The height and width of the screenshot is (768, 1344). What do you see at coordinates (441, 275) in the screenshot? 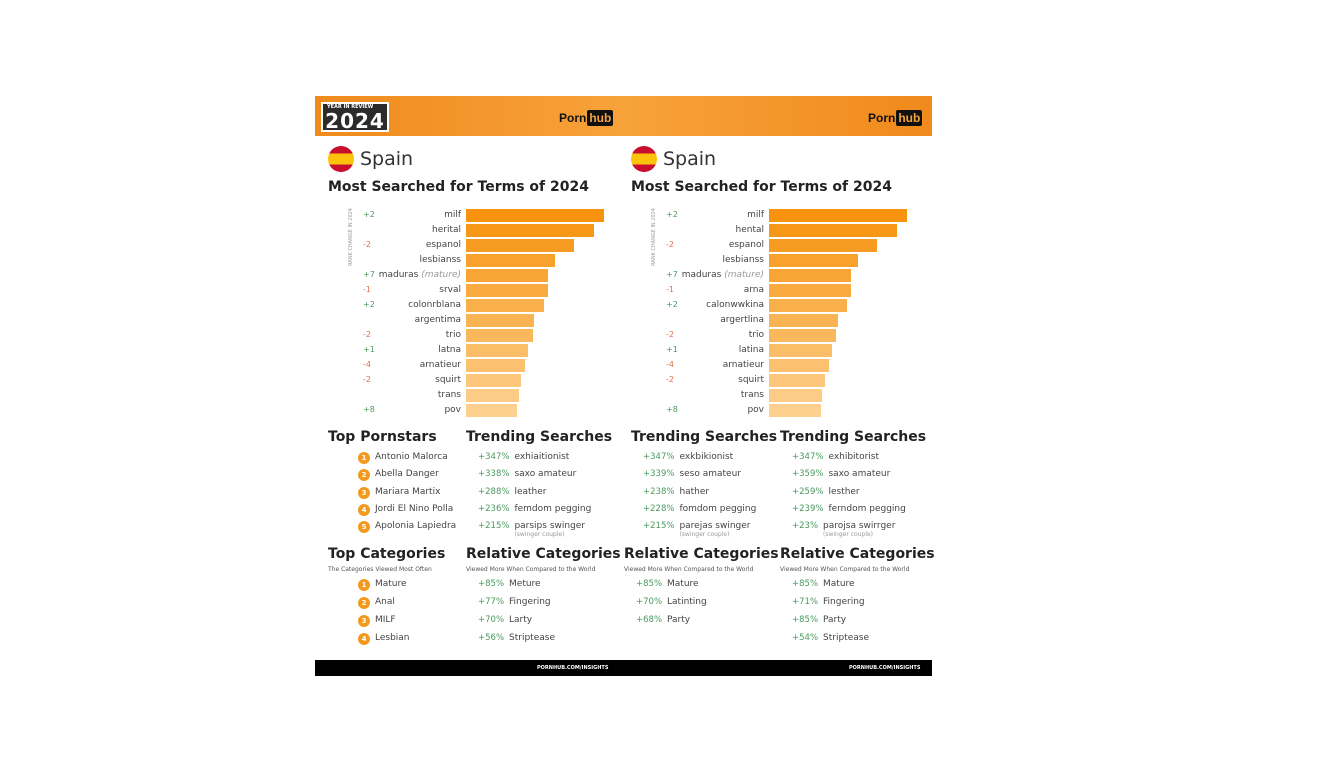
I see `term-note: (mature)` at bounding box center [441, 275].